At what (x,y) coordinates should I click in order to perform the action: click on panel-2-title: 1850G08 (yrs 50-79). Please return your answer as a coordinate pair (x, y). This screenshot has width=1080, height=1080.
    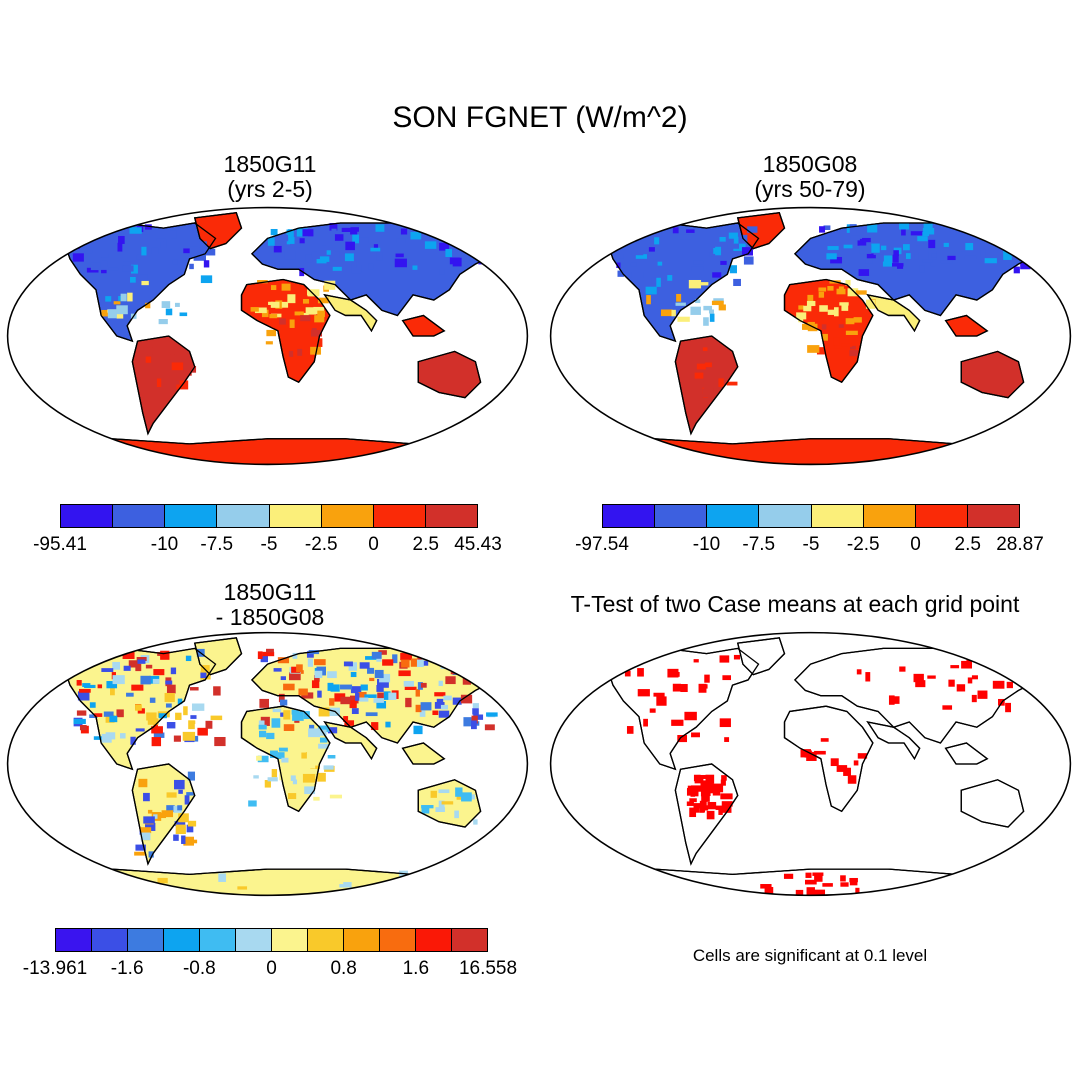
    Looking at the image, I should click on (810, 177).